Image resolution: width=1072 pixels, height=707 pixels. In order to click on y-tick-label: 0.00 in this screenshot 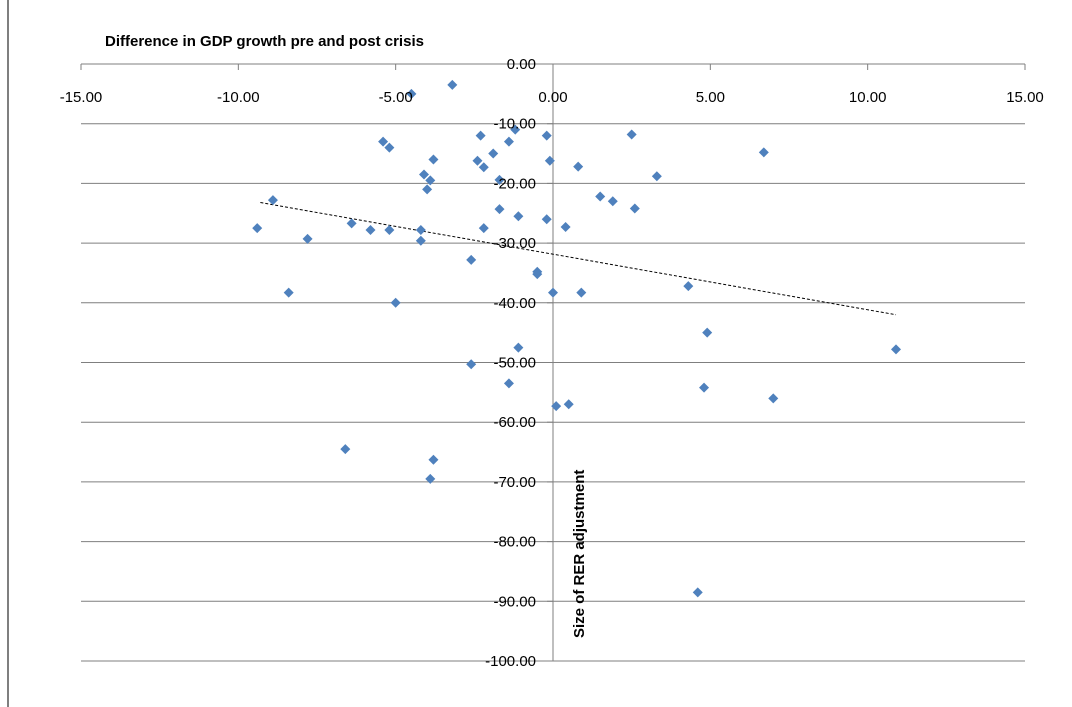, I will do `click(521, 64)`.